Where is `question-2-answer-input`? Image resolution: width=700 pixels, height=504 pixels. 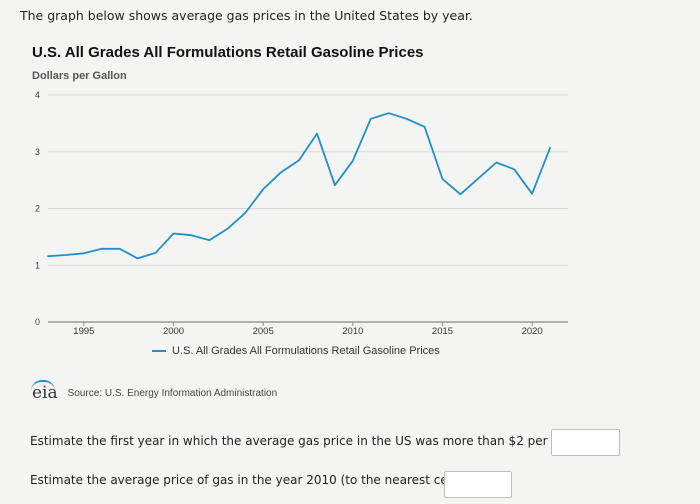
question-2-answer-input is located at coordinates (478, 484).